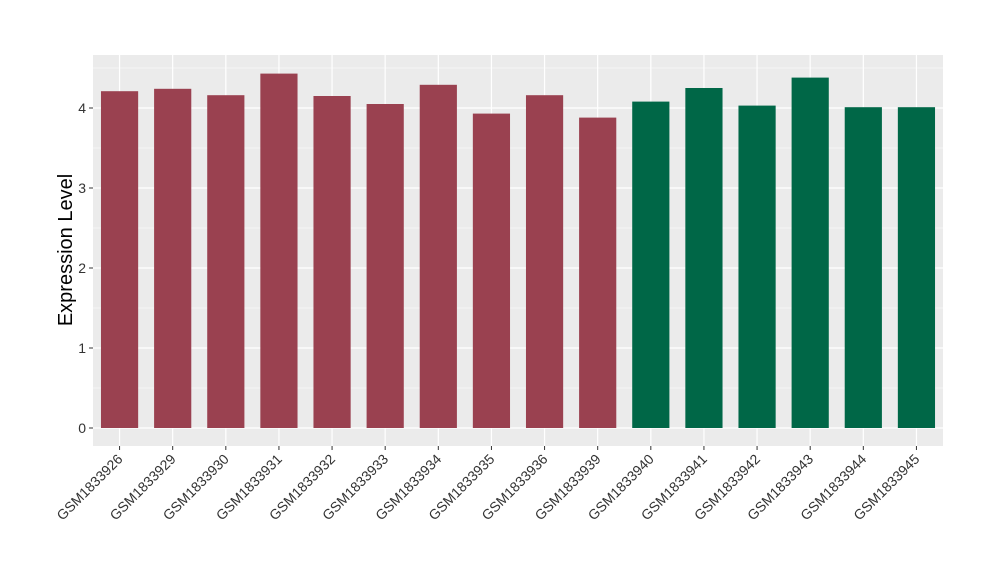  I want to click on bar-GSM1833940, so click(651, 264).